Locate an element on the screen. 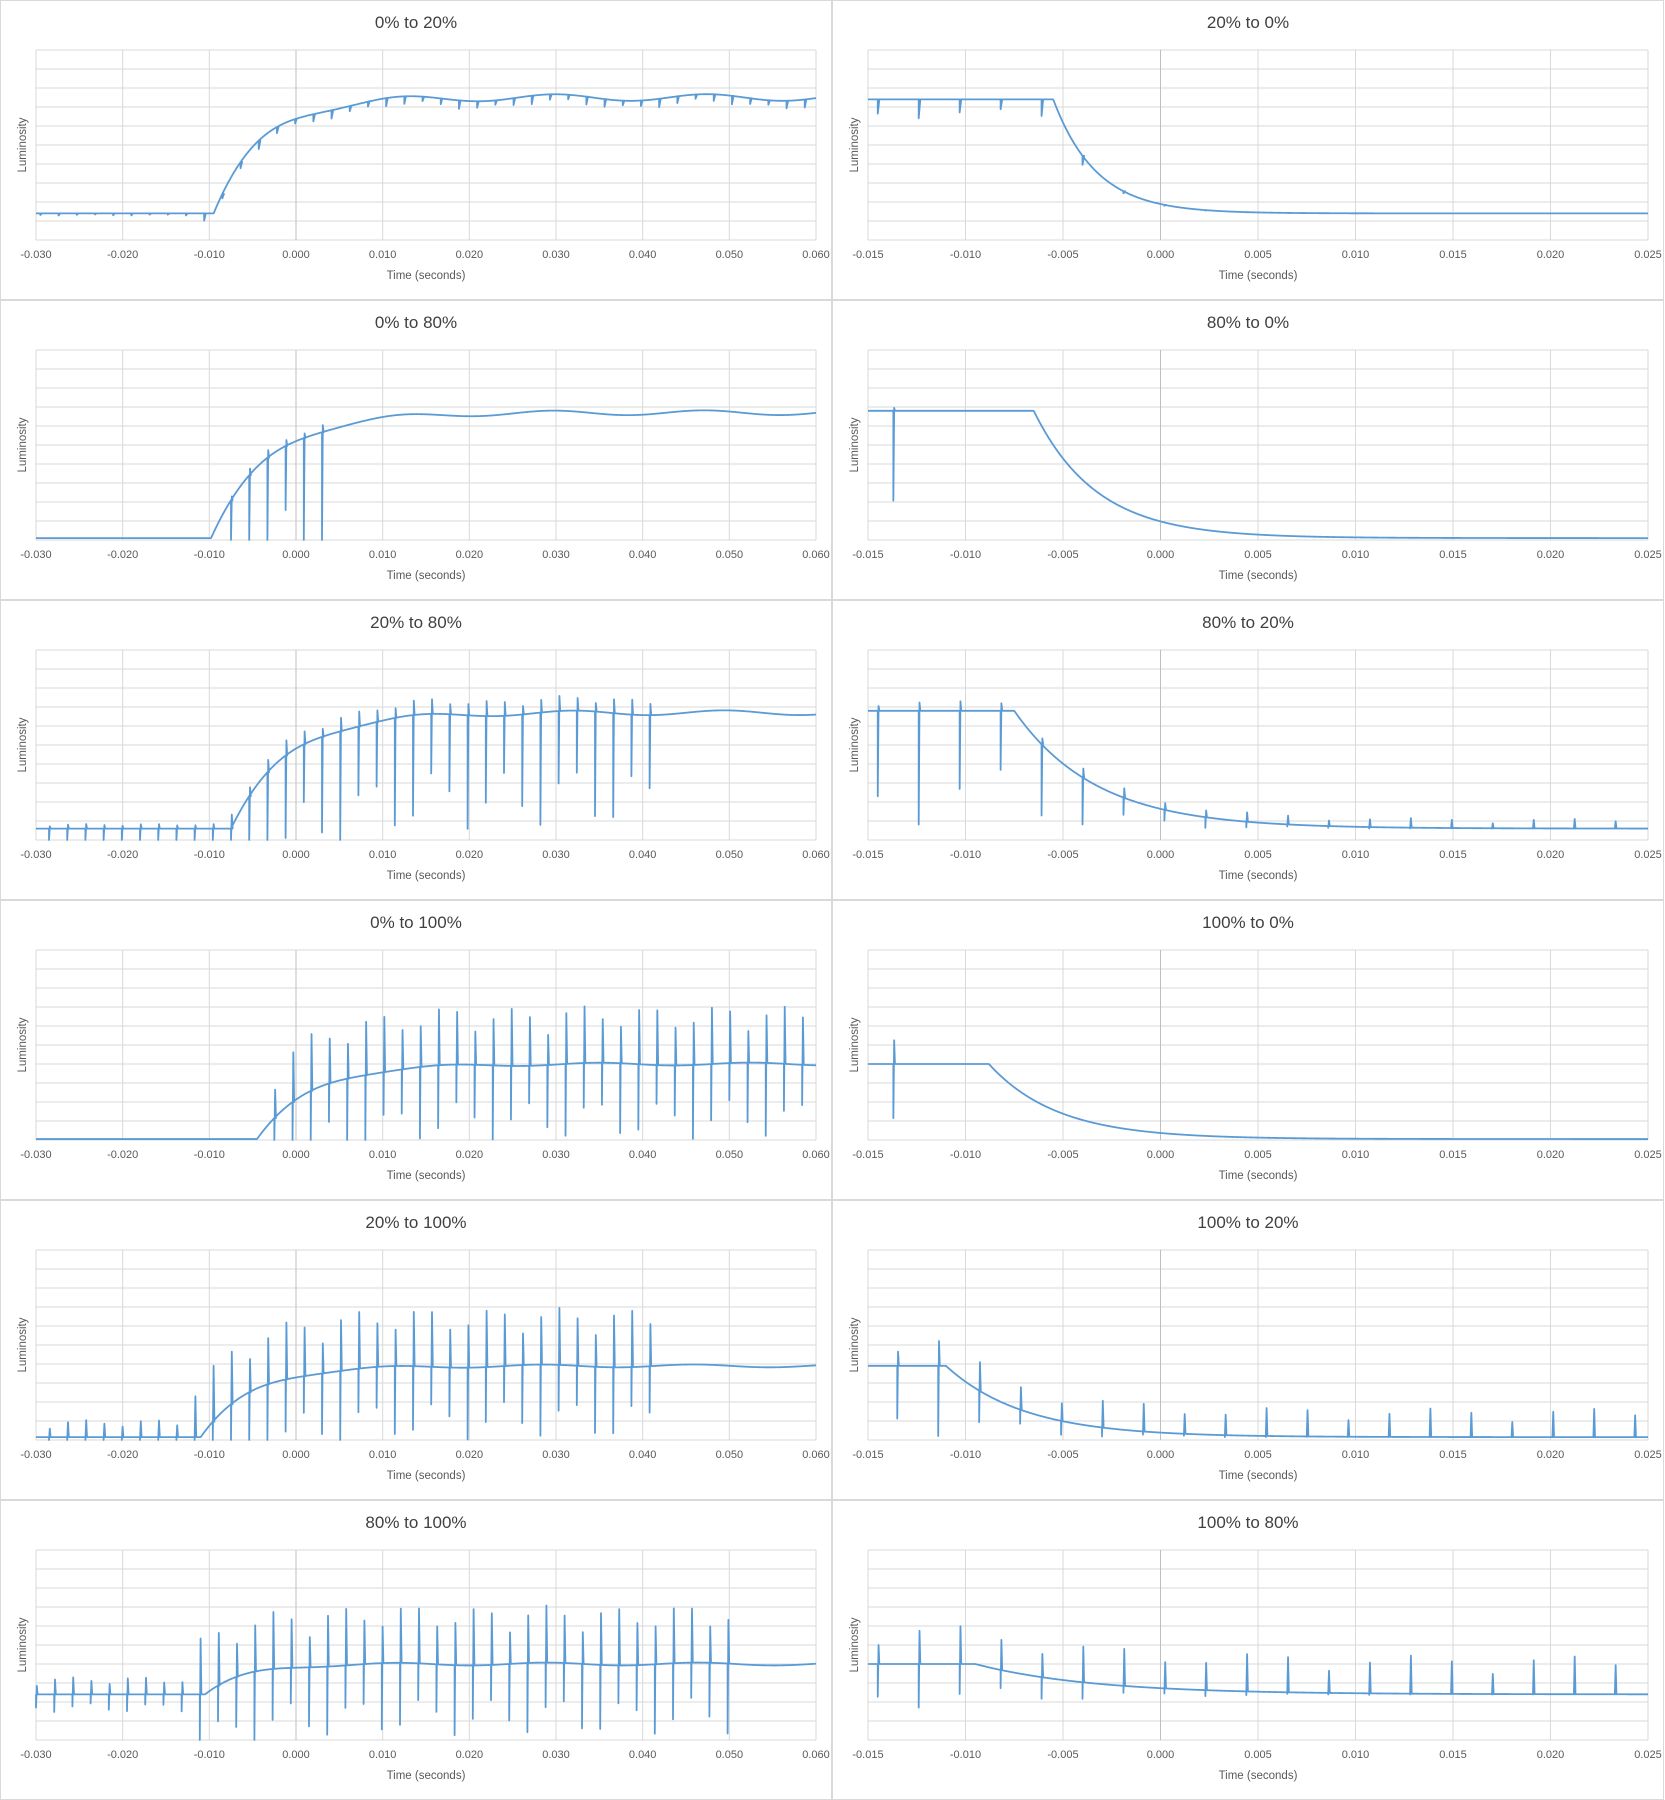 The image size is (1665, 1800). chart-title: 20% to 80% is located at coordinates (416, 622).